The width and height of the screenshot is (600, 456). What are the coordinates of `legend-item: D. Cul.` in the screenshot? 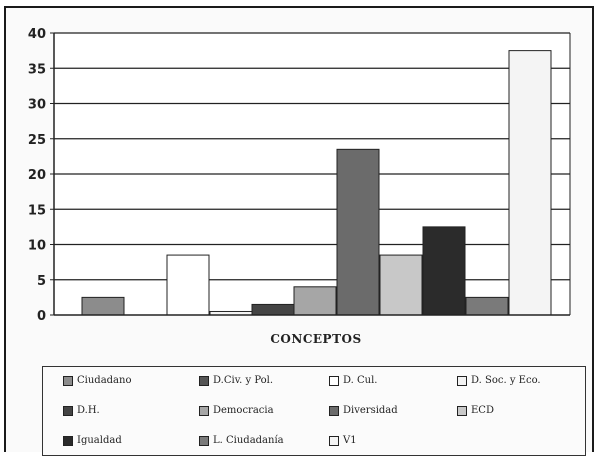 It's located at (353, 380).